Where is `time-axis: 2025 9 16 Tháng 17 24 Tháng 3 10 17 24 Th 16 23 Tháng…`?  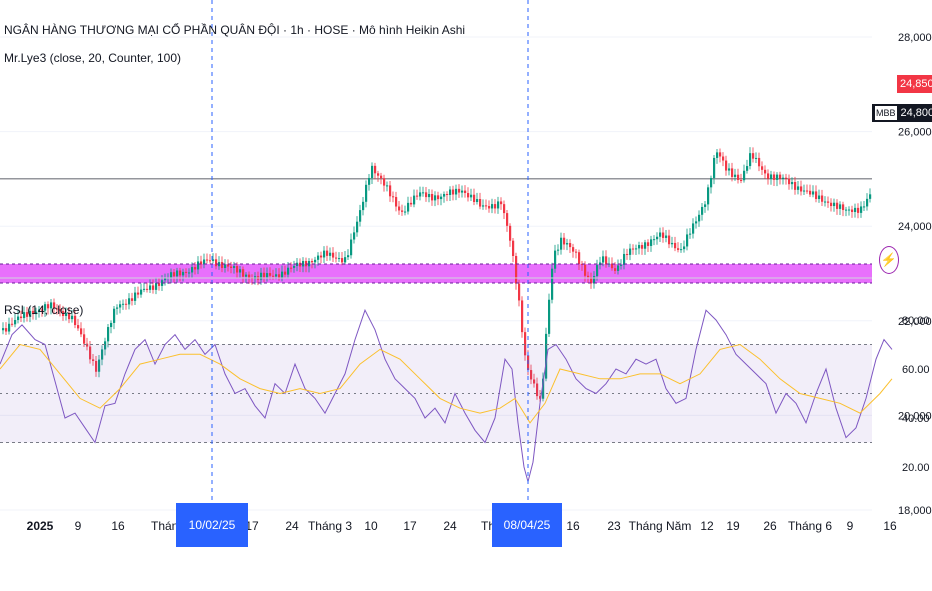 time-axis: 2025 9 16 Tháng 17 24 Tháng 3 10 17 24 Th 16 23 Tháng… is located at coordinates (462, 526).